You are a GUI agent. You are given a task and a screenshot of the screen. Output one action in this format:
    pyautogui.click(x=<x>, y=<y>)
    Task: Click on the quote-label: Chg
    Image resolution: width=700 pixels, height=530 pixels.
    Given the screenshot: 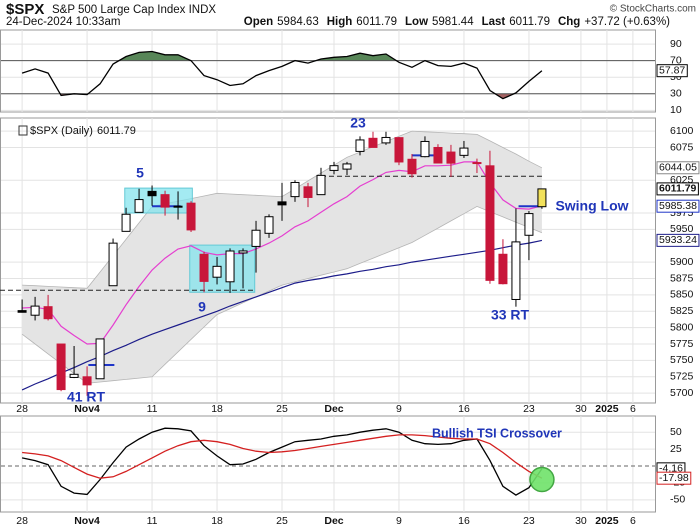 What is the action you would take?
    pyautogui.click(x=569, y=22)
    